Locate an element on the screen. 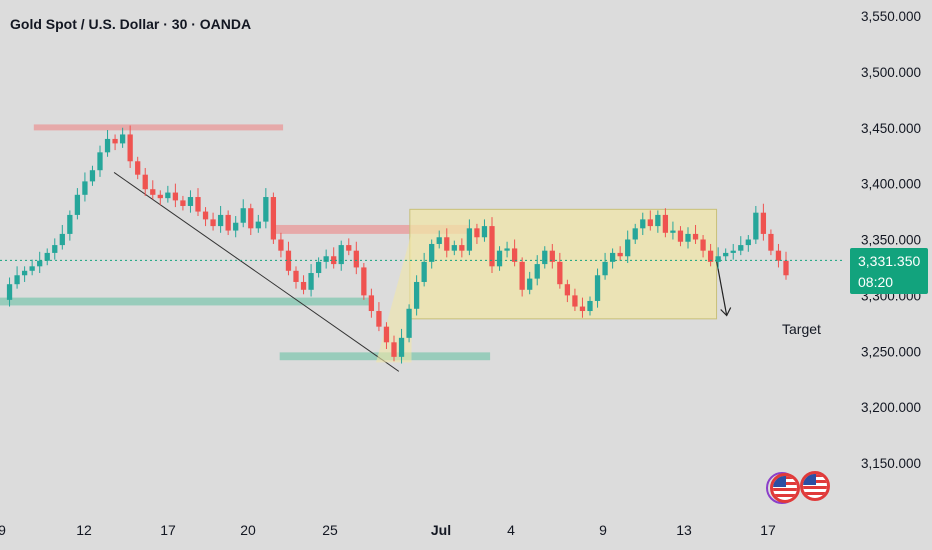 The image size is (932, 550). last-price-tag: 3,331.350 08:20 is located at coordinates (889, 271).